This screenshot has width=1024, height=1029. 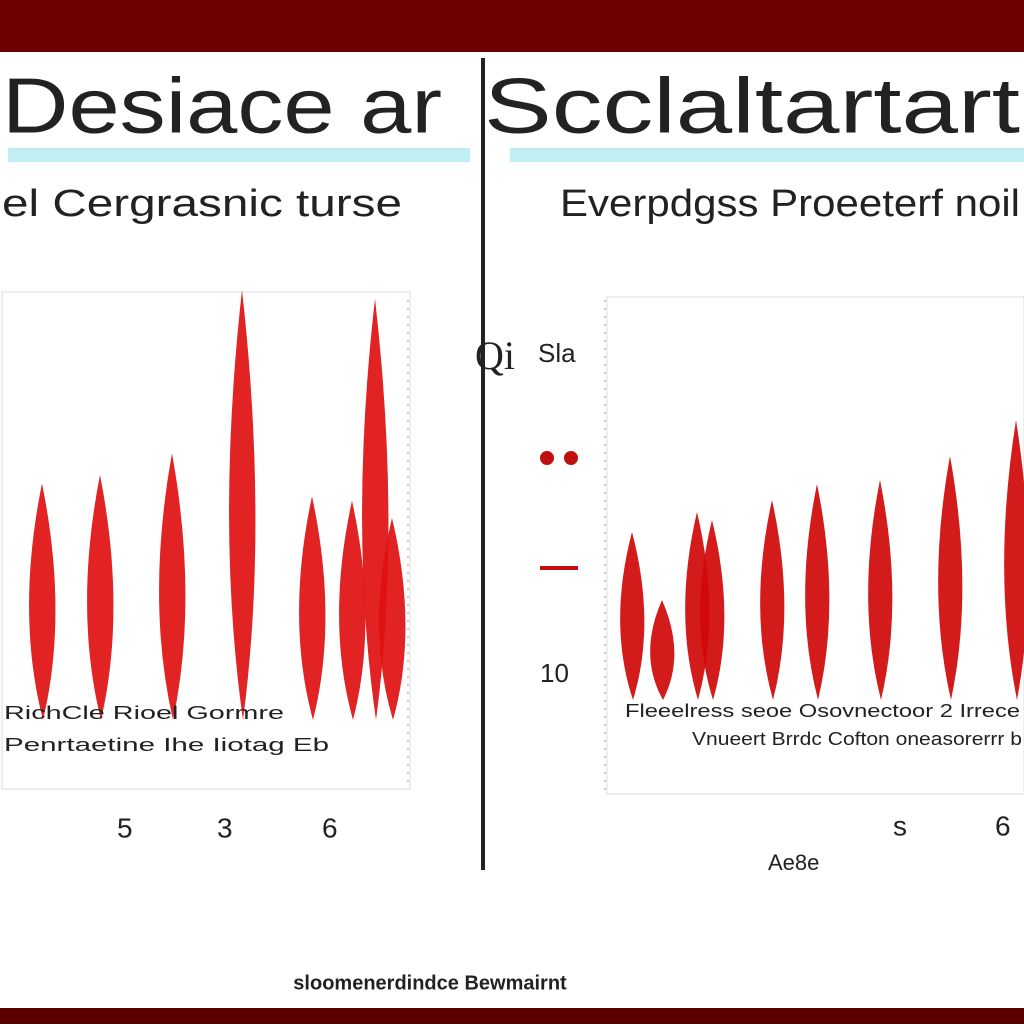 I want to click on footer: sloomenerdindce Bewmairnt, so click(x=430, y=983).